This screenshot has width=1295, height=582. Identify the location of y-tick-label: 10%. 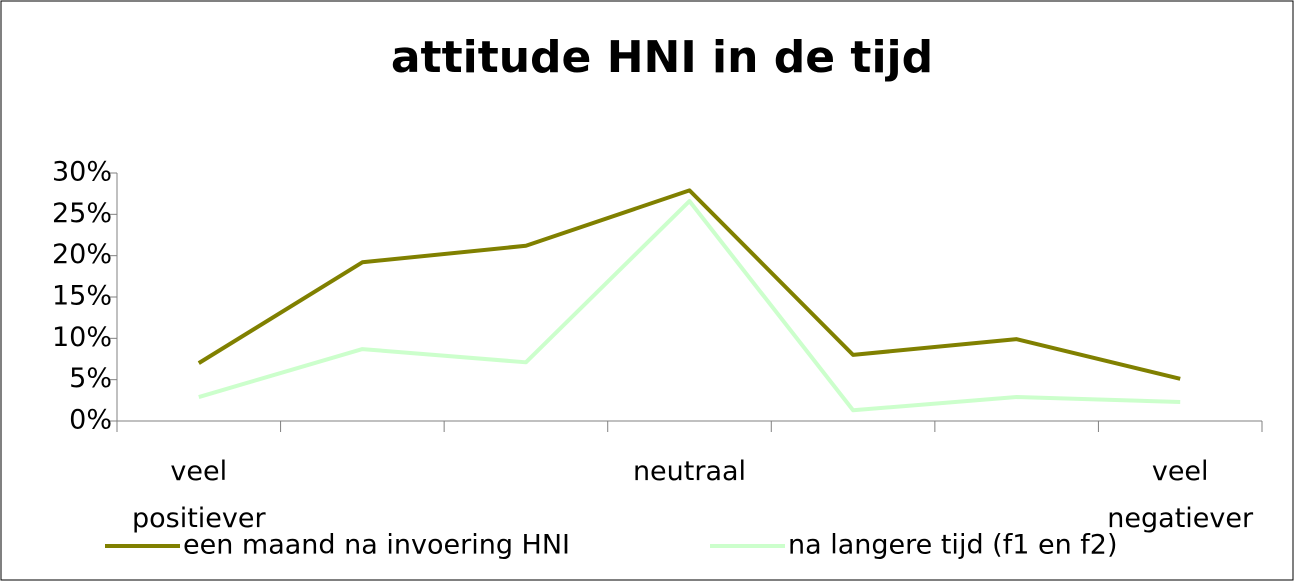
(82, 337).